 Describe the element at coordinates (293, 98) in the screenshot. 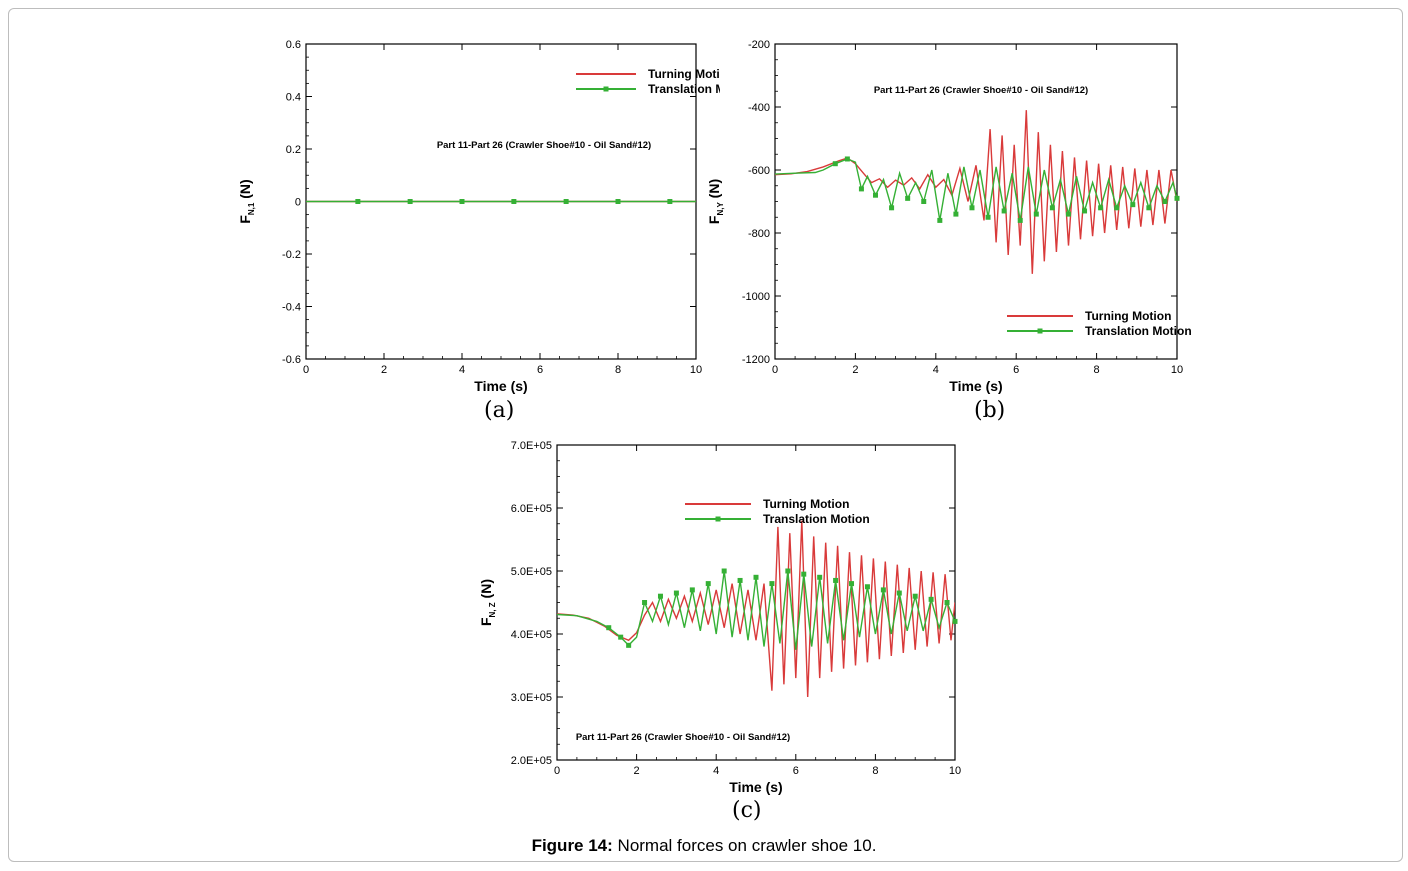

I see `y-tick-label: 0.4` at that location.